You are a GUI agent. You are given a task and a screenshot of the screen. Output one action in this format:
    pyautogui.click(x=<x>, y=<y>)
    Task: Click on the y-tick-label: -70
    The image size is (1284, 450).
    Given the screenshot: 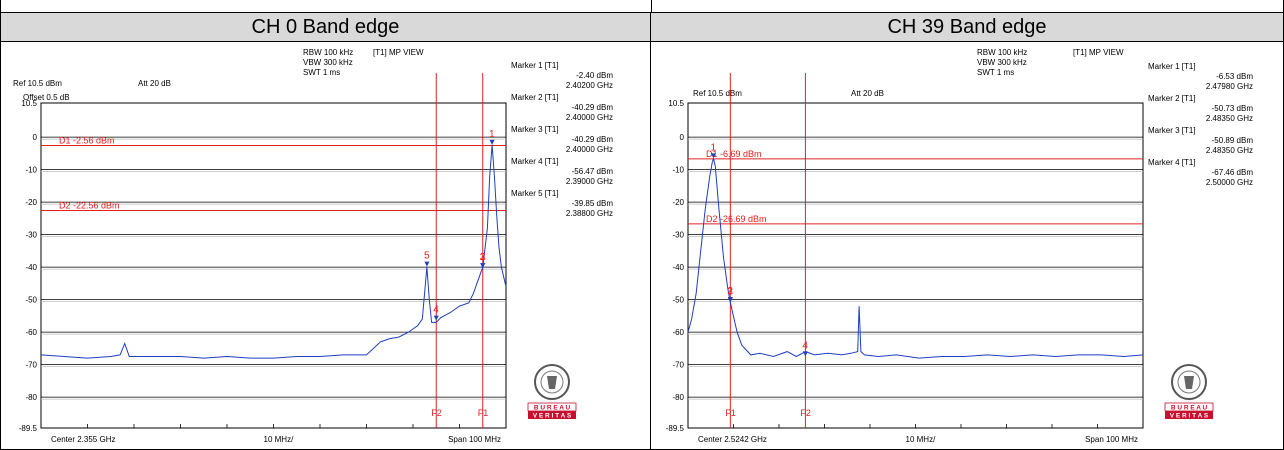 What is the action you would take?
    pyautogui.click(x=678, y=365)
    